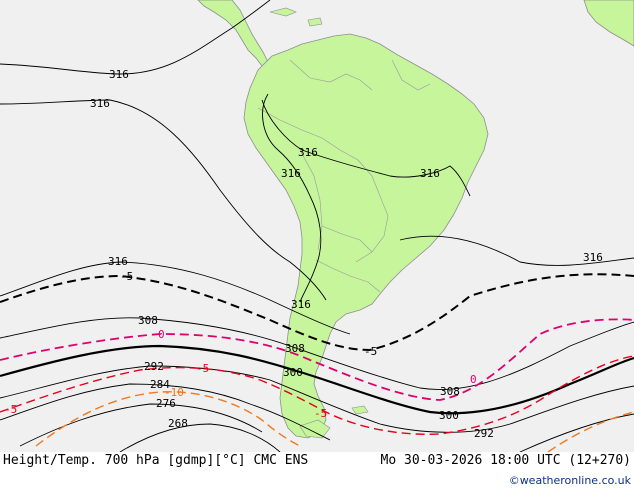 This screenshot has width=634, height=490. What do you see at coordinates (366, 148) in the screenshot?
I see `contour-316-interior` at bounding box center [366, 148].